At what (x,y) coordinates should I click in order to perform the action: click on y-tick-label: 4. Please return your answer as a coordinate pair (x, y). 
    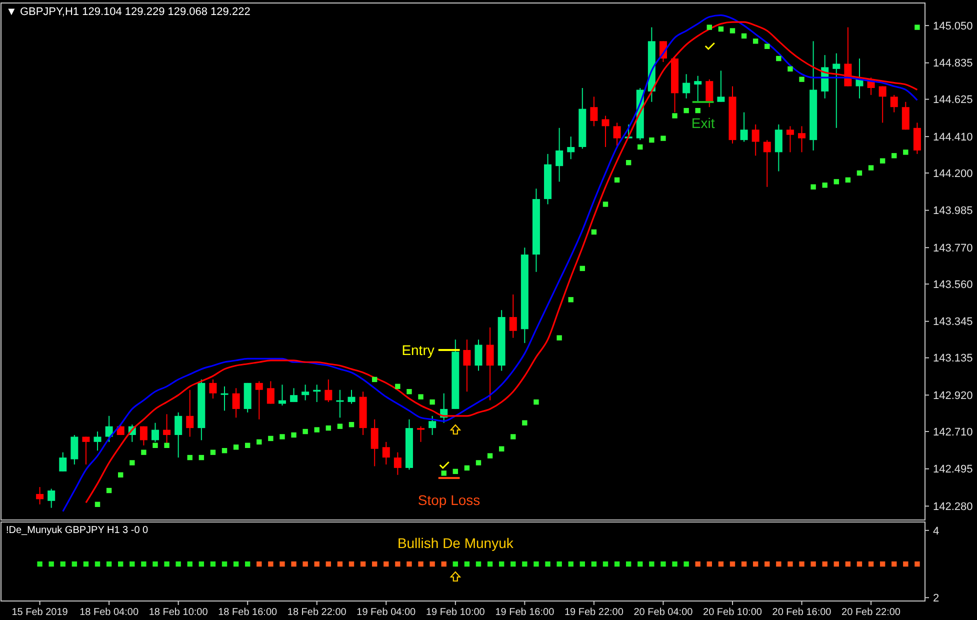
    Looking at the image, I should click on (936, 531).